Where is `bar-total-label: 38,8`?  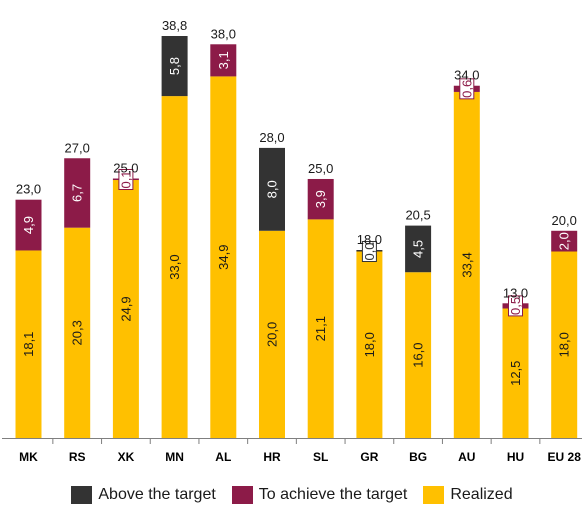 bar-total-label: 38,8 is located at coordinates (174, 25).